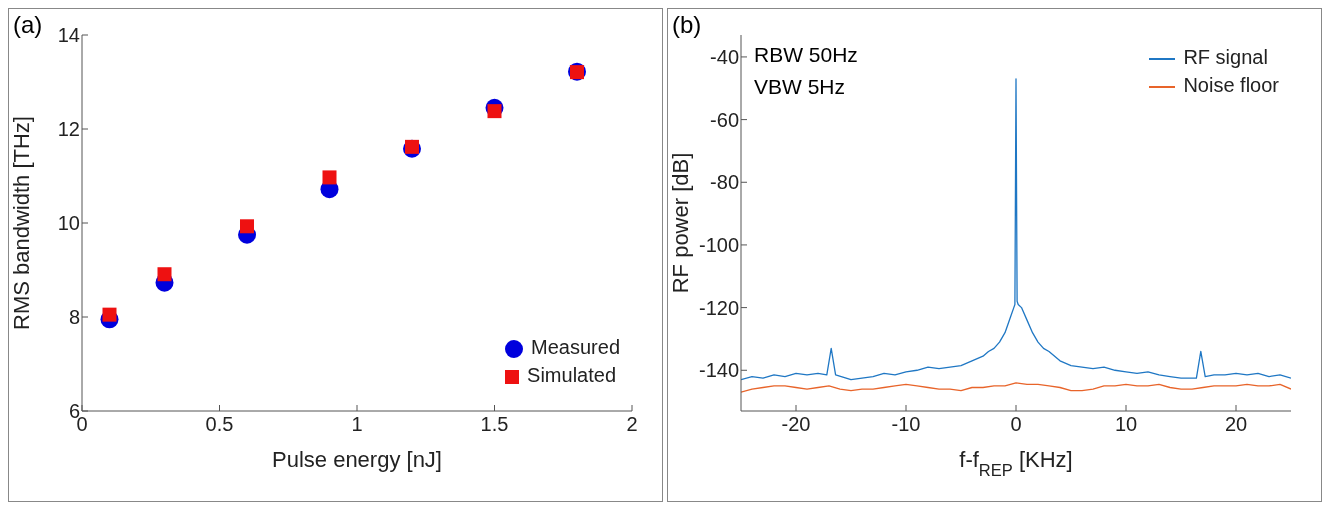 Image resolution: width=1331 pixels, height=512 pixels. I want to click on y-tick-label: -60, so click(724, 119).